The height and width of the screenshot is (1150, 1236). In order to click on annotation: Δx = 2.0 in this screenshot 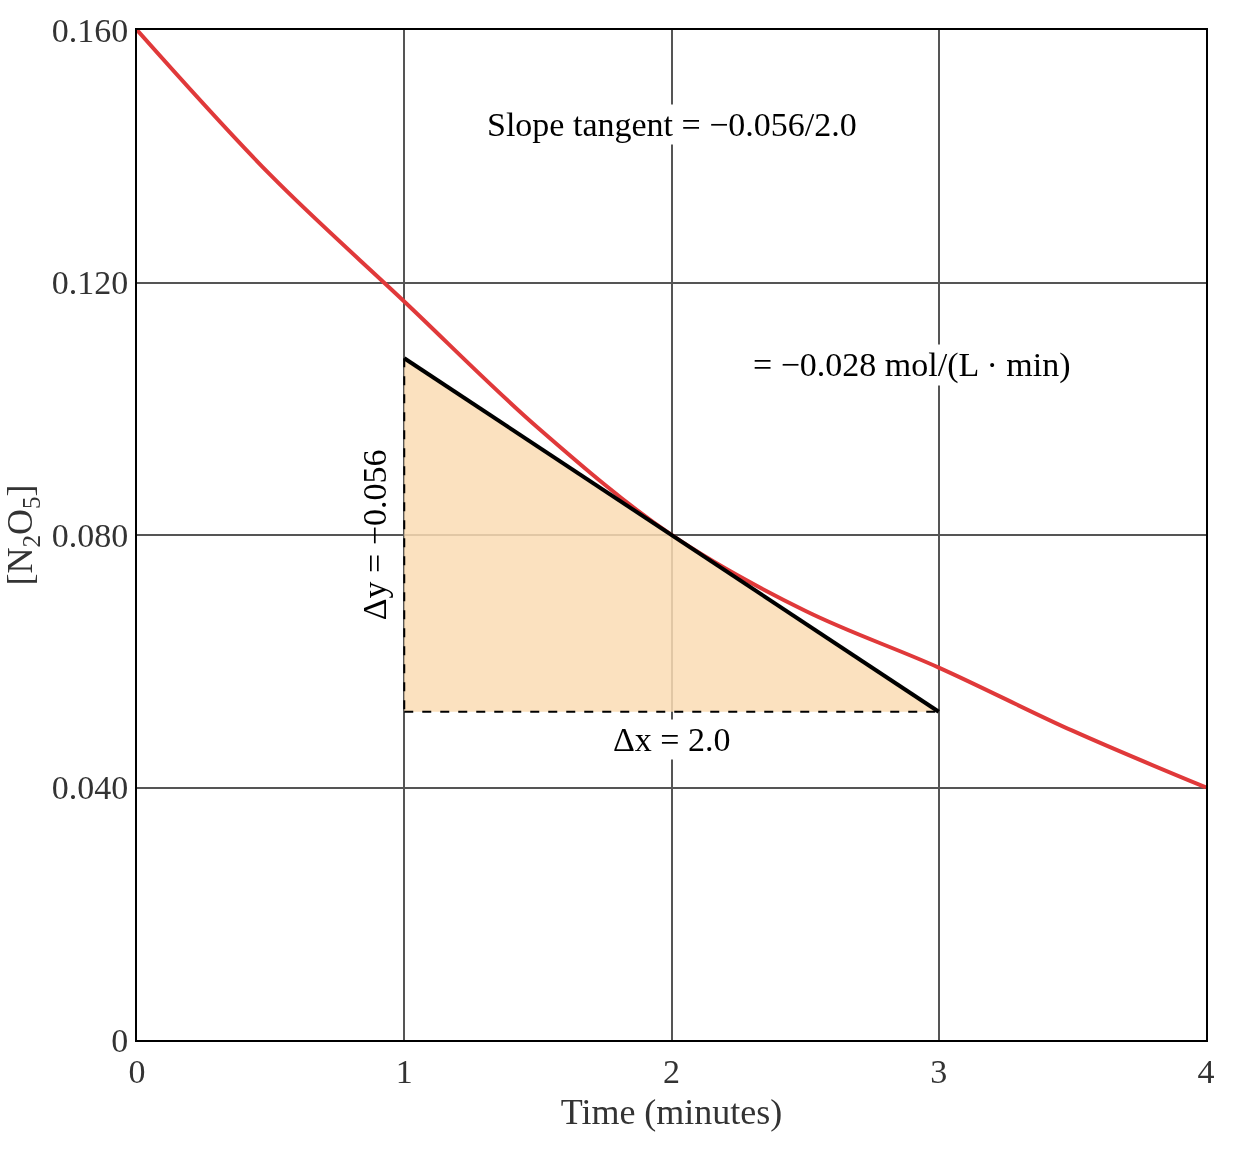, I will do `click(672, 739)`.